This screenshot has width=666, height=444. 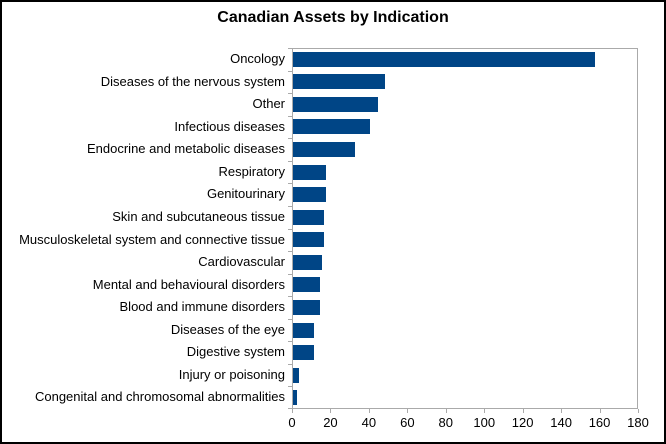 What do you see at coordinates (407, 422) in the screenshot?
I see `x-axis-tick-label: 60` at bounding box center [407, 422].